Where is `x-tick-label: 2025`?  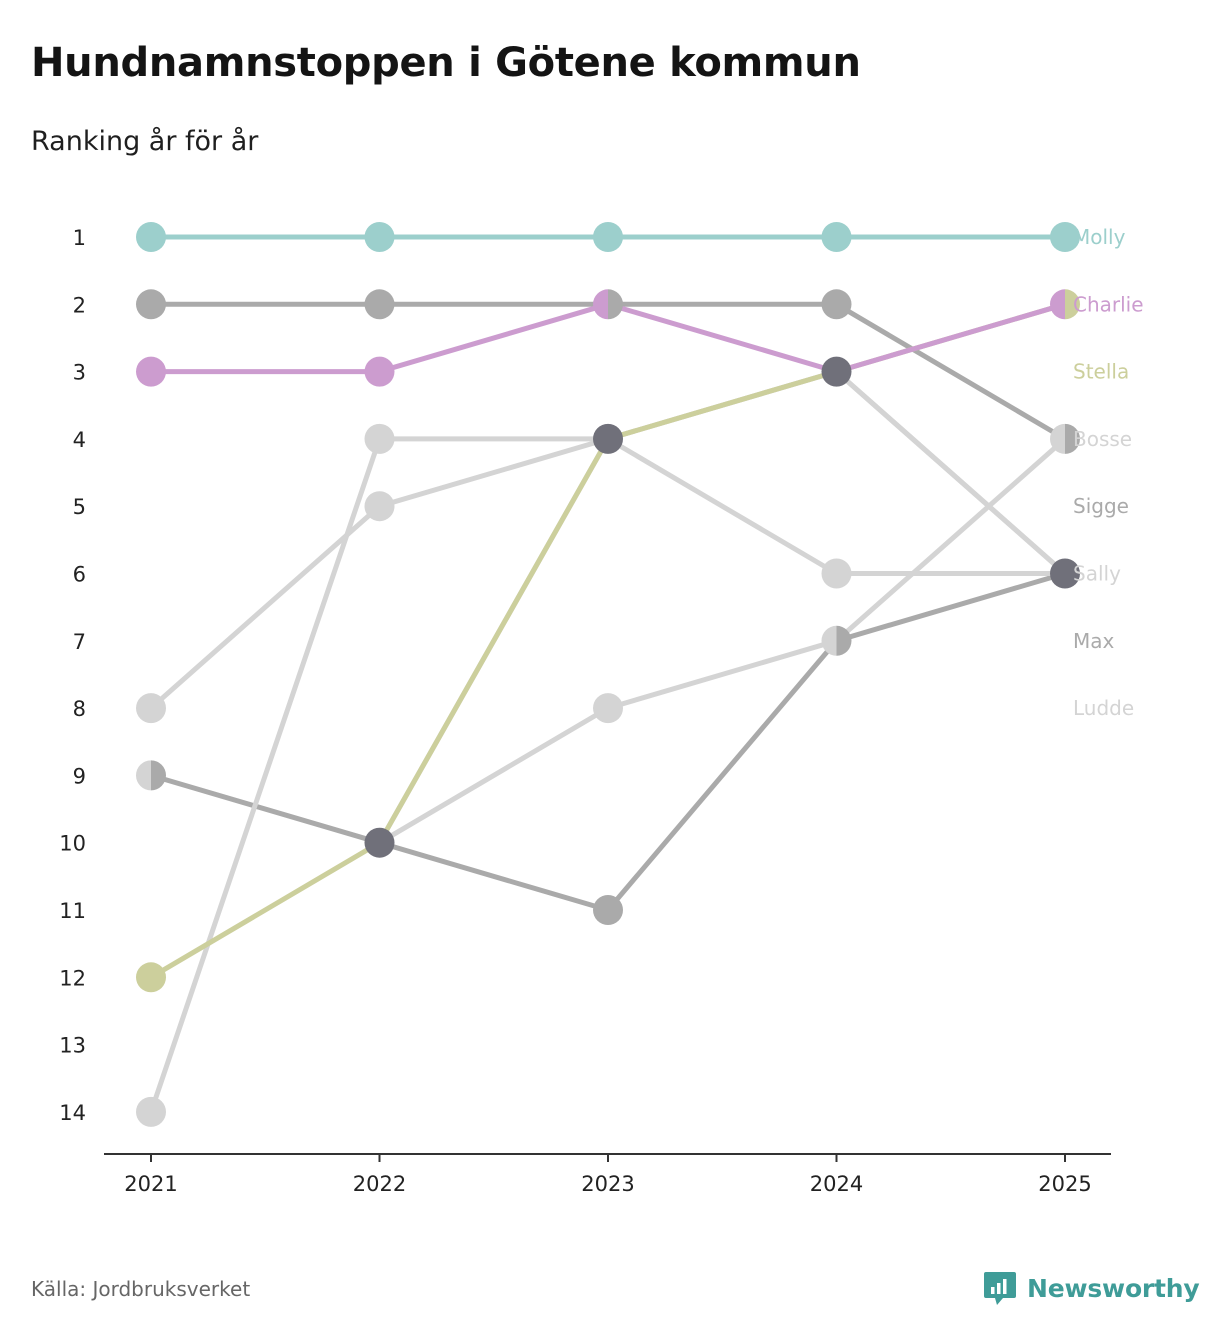 x-tick-label: 2025 is located at coordinates (1064, 1184).